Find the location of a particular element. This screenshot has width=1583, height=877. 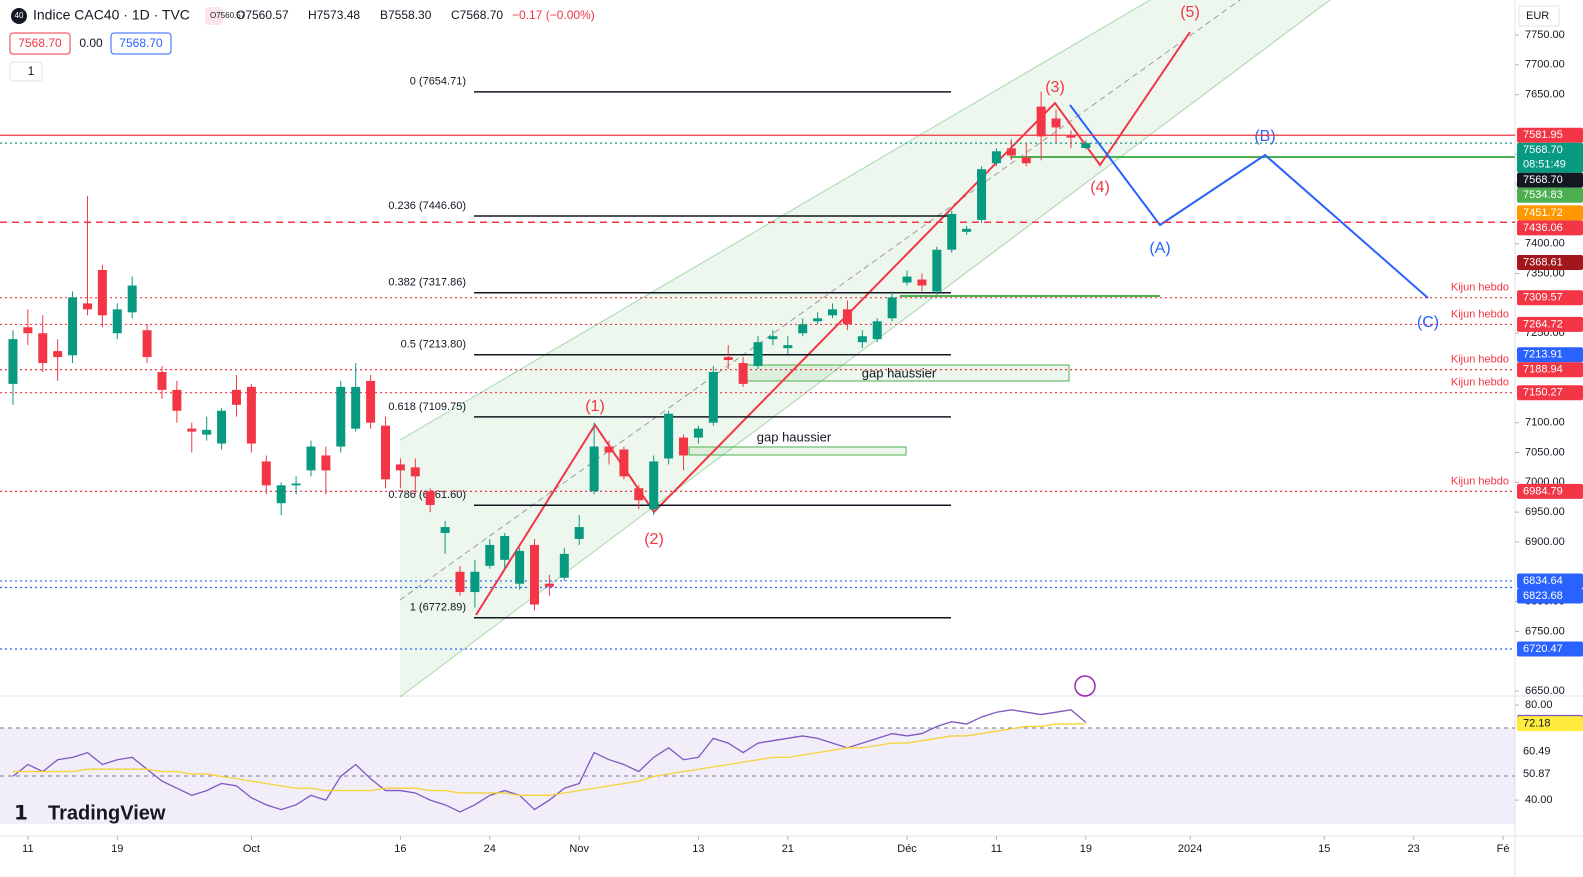

event-icon is located at coordinates (1085, 686).